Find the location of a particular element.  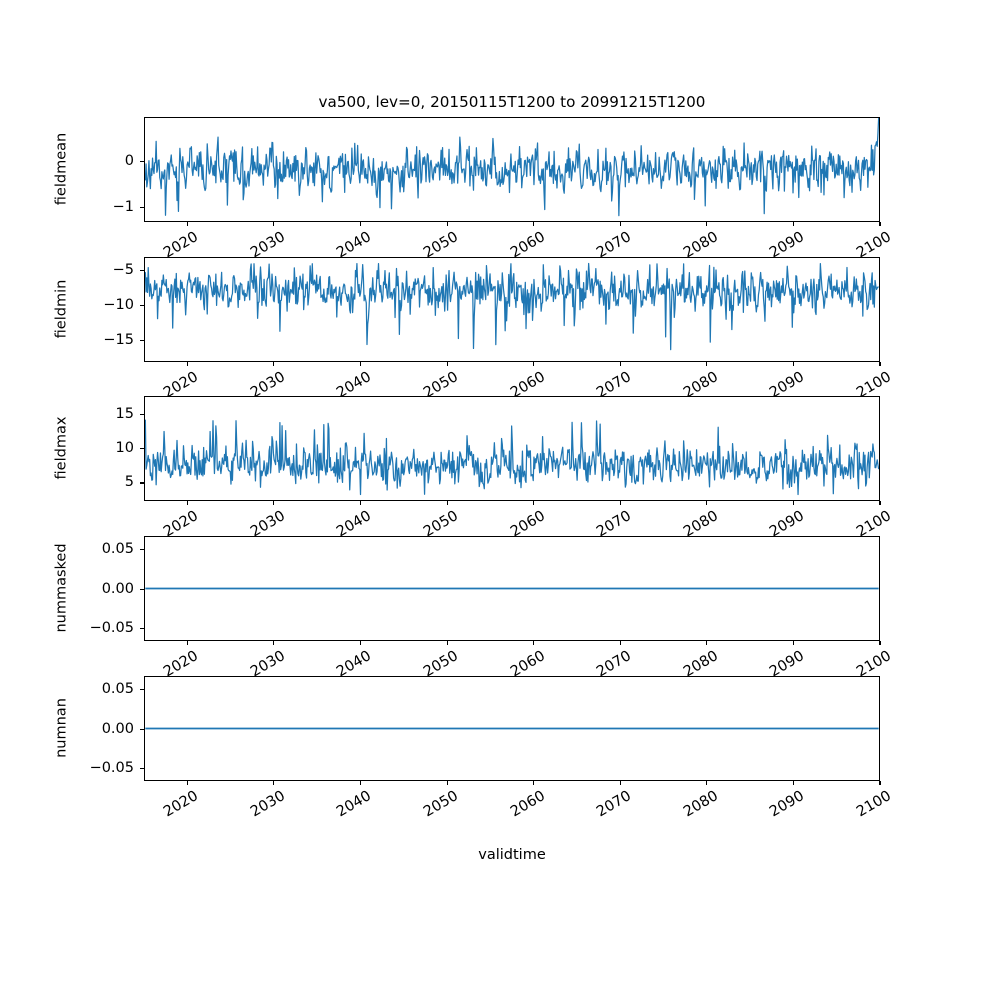

ylabel-nummasked: nummasked is located at coordinates (61, 587).